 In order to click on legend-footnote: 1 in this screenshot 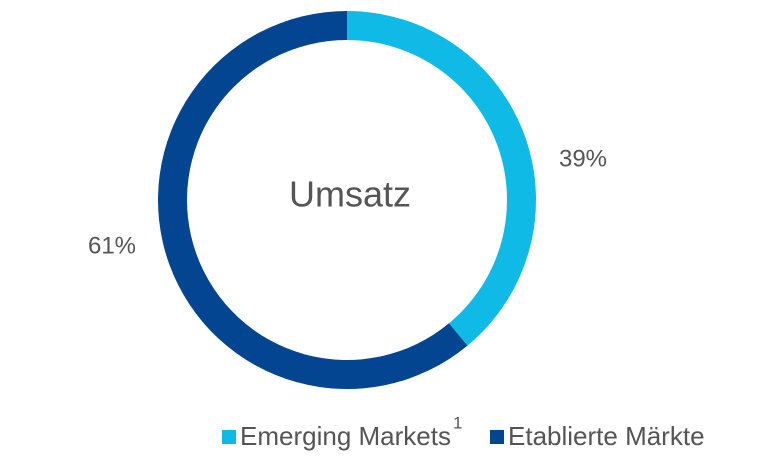, I will do `click(457, 422)`.